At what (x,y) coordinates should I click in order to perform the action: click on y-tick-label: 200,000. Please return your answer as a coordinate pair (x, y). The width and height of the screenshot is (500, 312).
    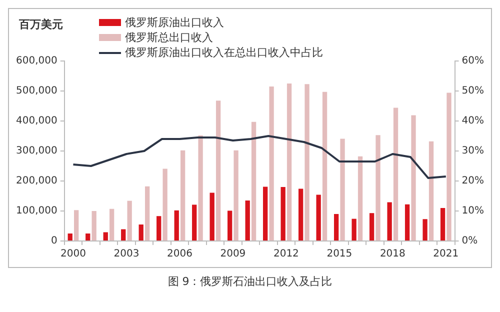
    Looking at the image, I should click on (37, 181).